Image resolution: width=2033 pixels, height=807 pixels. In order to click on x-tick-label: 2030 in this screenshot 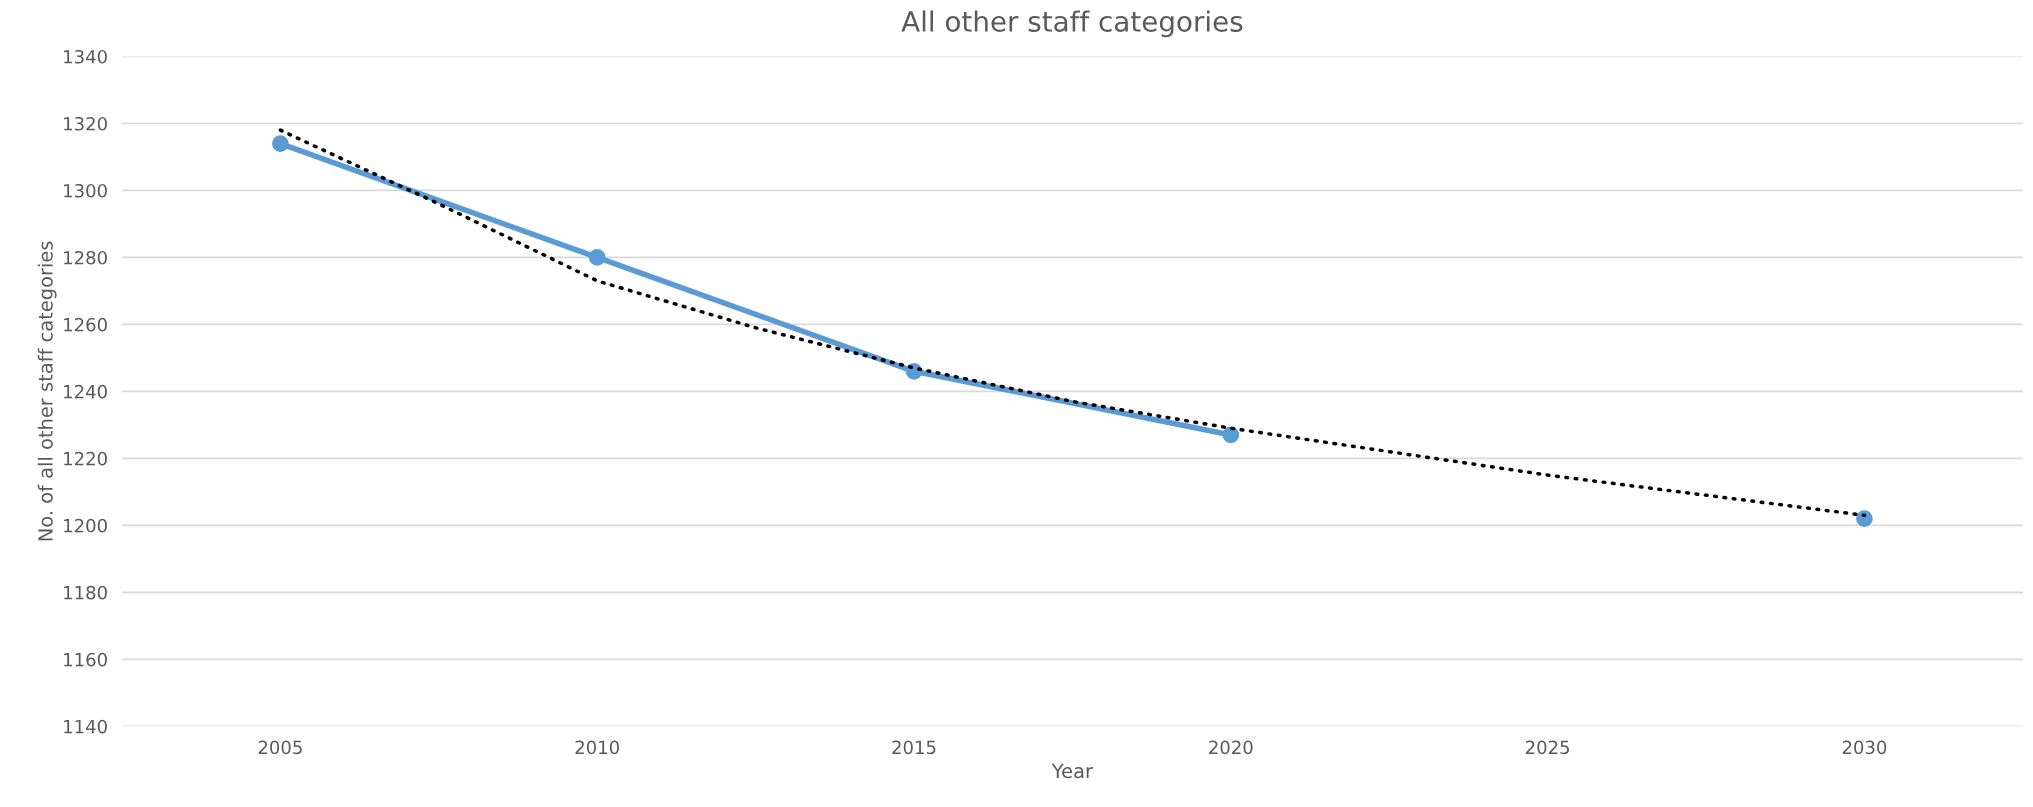, I will do `click(1864, 747)`.